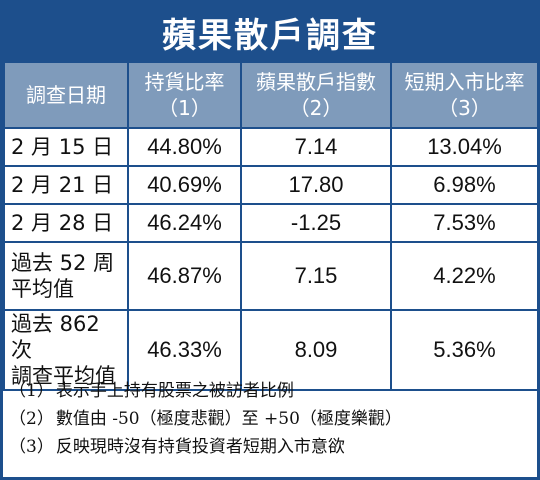 The height and width of the screenshot is (480, 540). I want to click on table-row: 2 月 15 日 44.80% 7.14 13.04%, so click(271, 147).